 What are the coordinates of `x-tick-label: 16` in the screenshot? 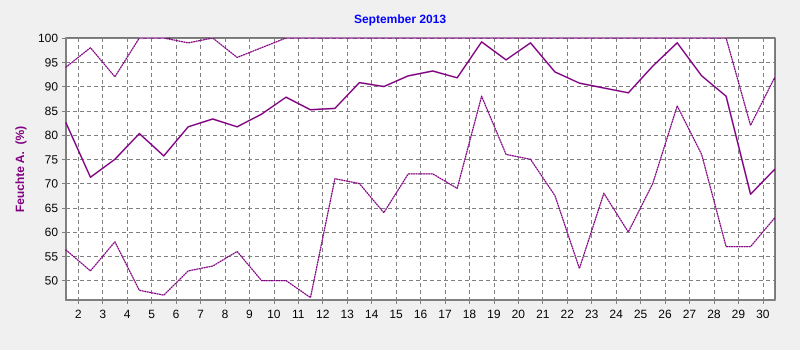 It's located at (421, 314).